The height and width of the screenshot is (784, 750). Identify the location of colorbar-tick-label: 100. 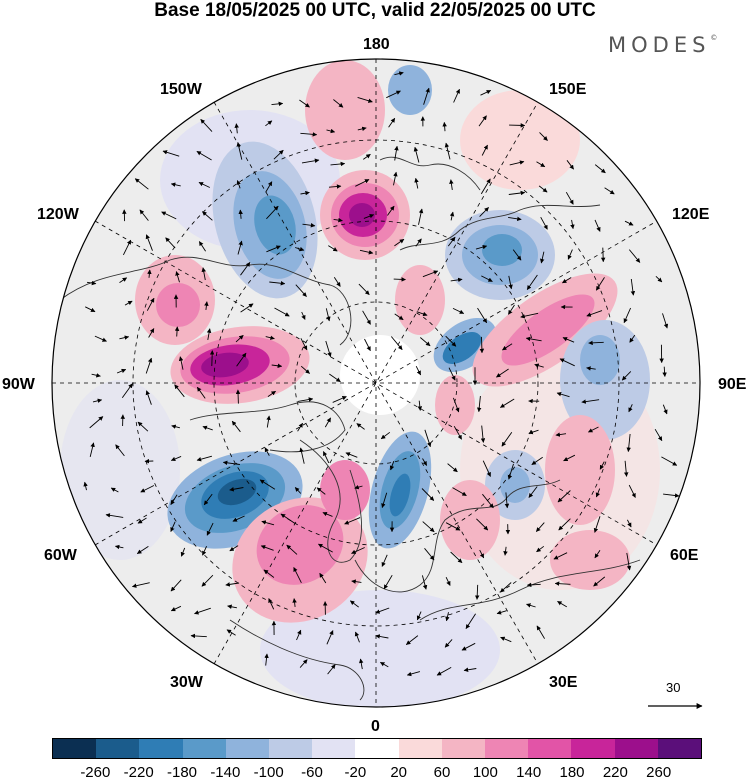
(485, 772).